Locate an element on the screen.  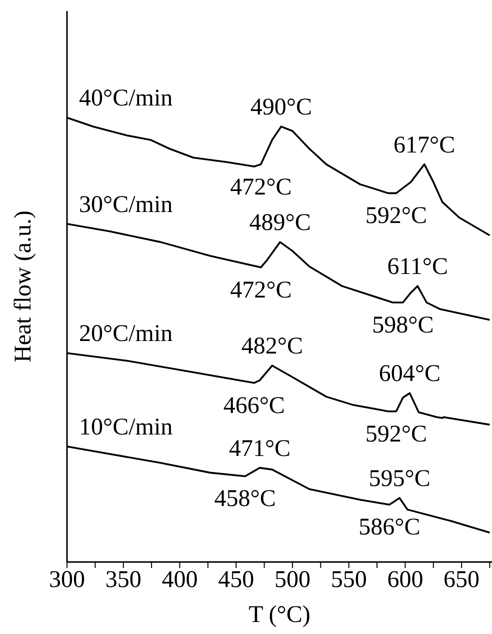
annotation: 482°C is located at coordinates (272, 347).